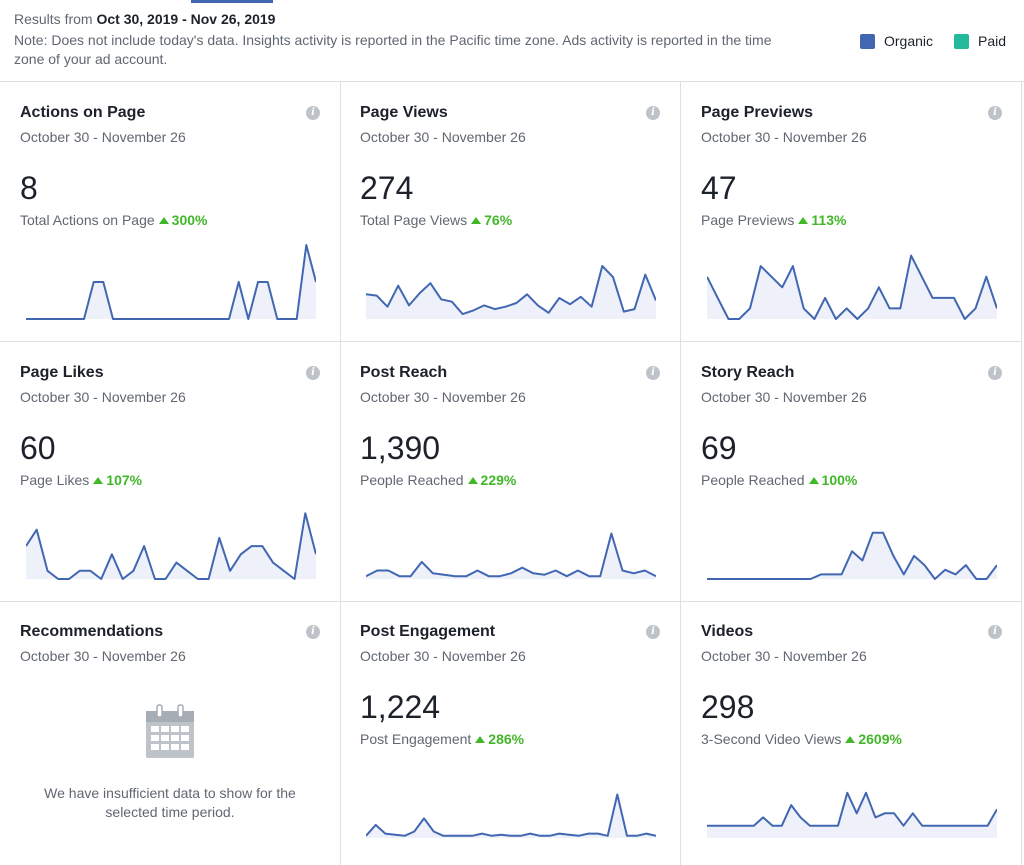 This screenshot has width=1024, height=865. Describe the element at coordinates (728, 707) in the screenshot. I see `card-value: 298` at that location.